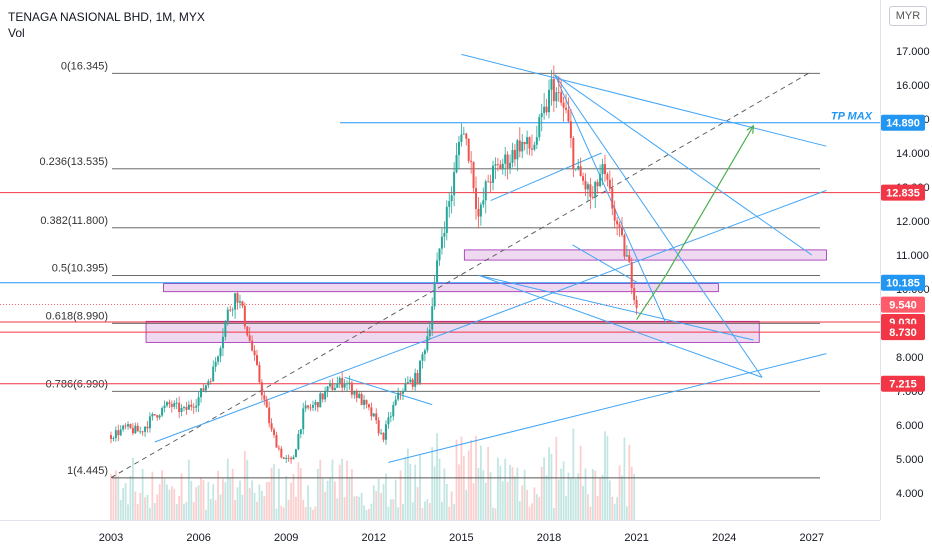  I want to click on volume-indicator-label: Vol, so click(16, 33).